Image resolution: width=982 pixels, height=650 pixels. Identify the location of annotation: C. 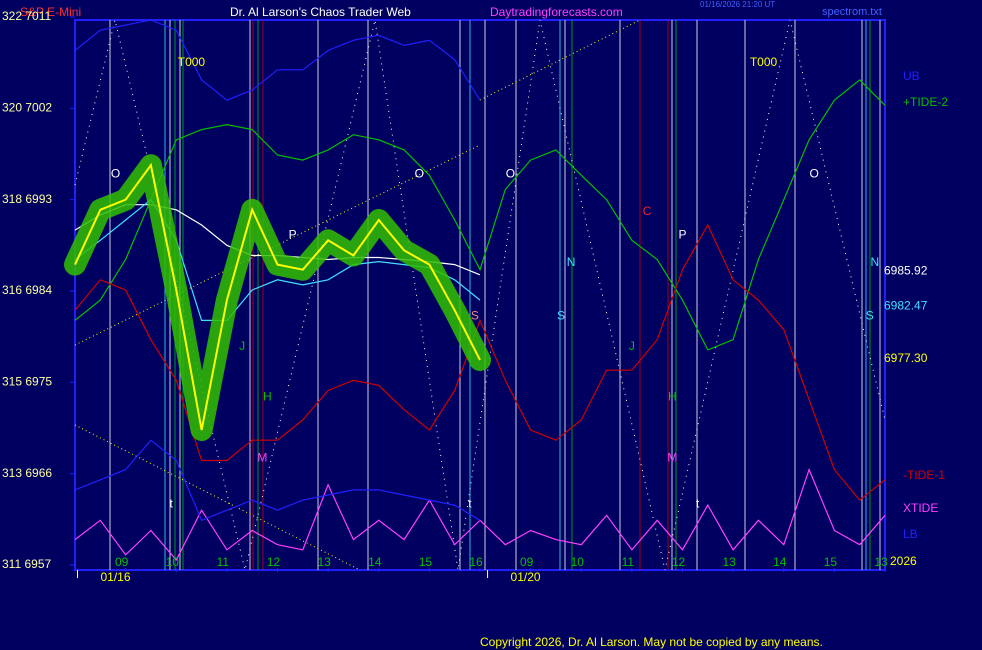
(647, 211).